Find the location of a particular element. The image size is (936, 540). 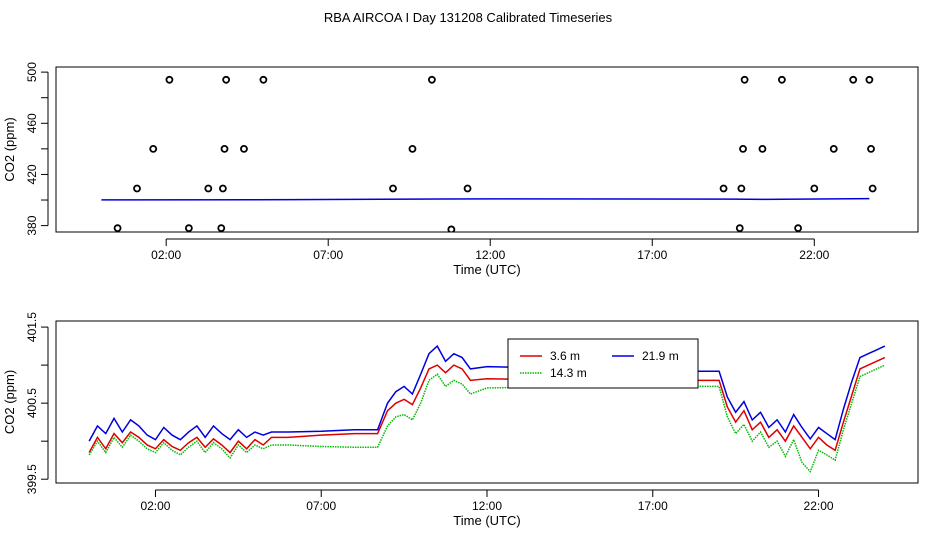

legend: 3.6 m 21.9 m 14.3 m is located at coordinates (603, 363).